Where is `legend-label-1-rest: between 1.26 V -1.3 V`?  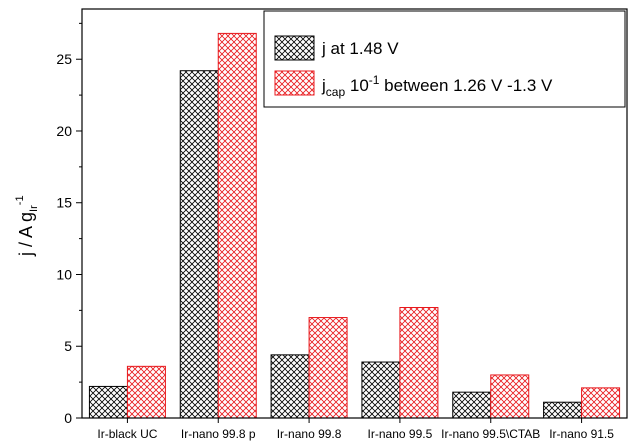
legend-label-1-rest: between 1.26 V -1.3 V is located at coordinates (466, 85).